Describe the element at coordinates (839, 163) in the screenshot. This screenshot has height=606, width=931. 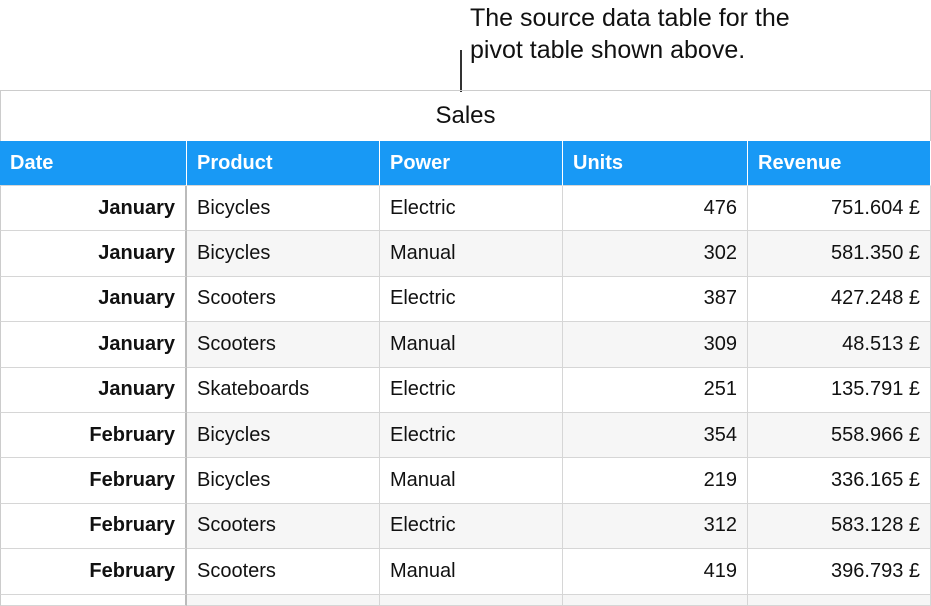
I see `column-header: Revenue` at that location.